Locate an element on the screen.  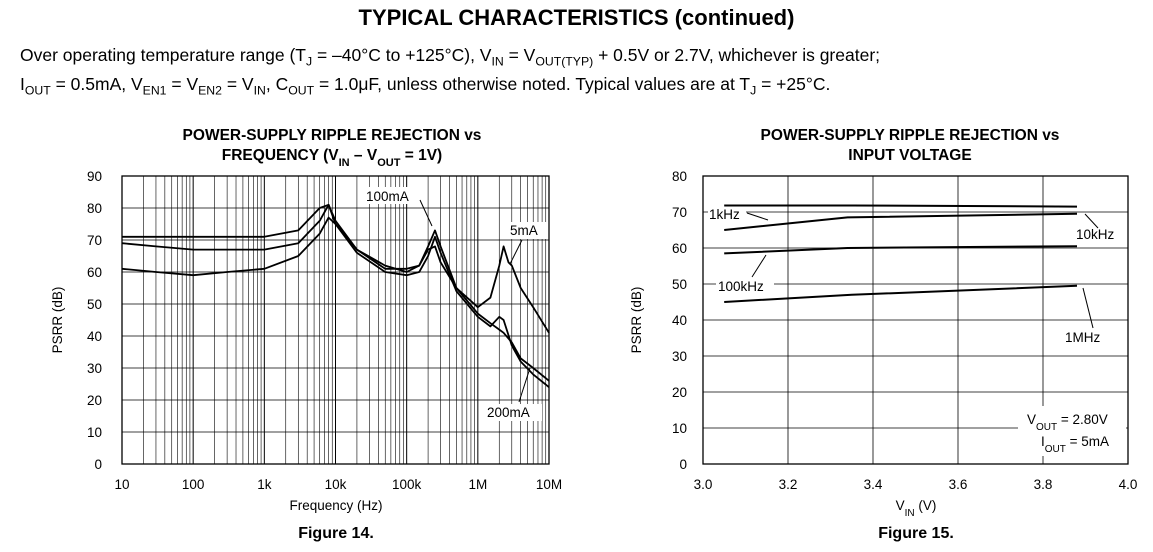
conditions-box is located at coordinates (1072, 431).